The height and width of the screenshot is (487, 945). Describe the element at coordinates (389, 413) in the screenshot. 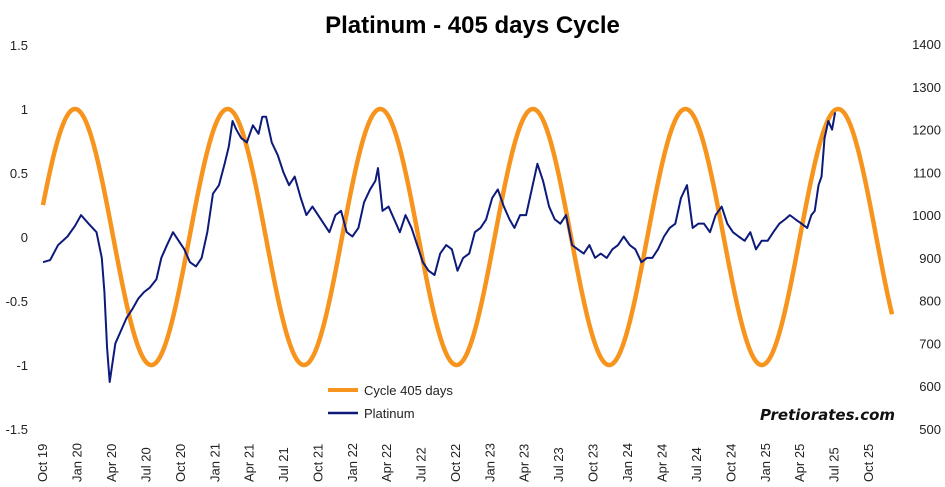

I see `legend-label: Platinum` at that location.